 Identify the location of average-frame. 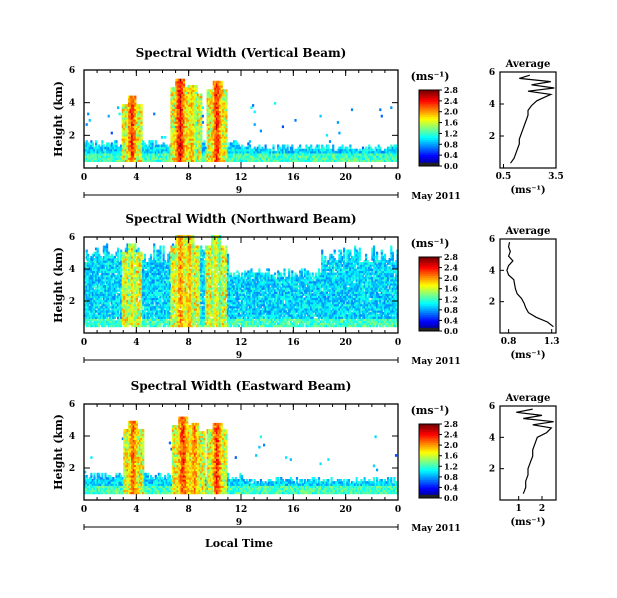
(528, 120).